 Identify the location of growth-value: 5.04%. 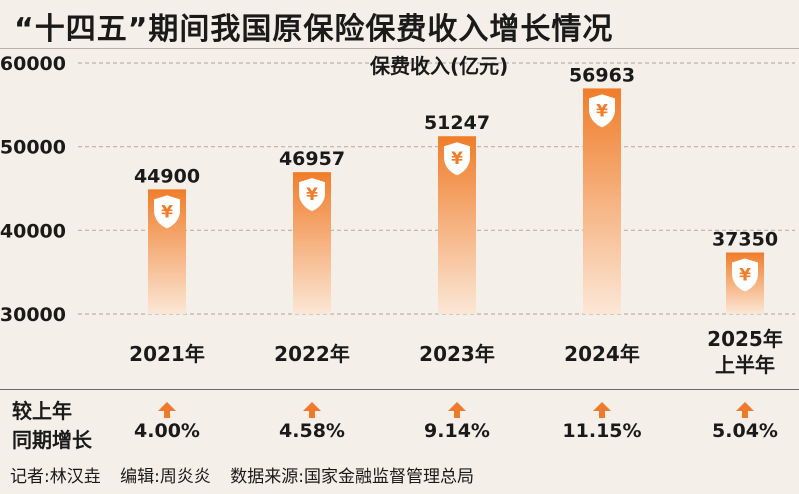
(745, 431).